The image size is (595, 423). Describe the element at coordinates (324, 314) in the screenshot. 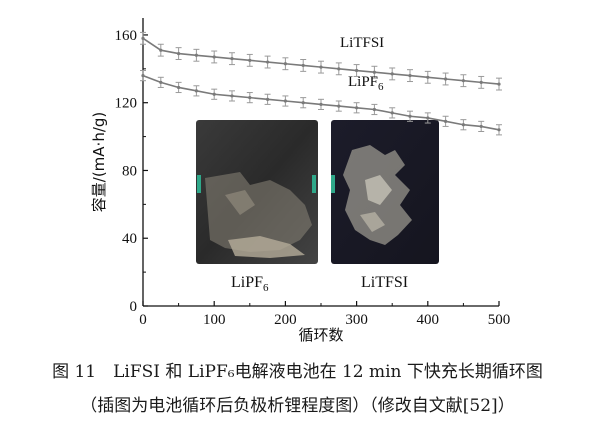

I see `x-ticks: 0 100 200 300 400 500` at that location.